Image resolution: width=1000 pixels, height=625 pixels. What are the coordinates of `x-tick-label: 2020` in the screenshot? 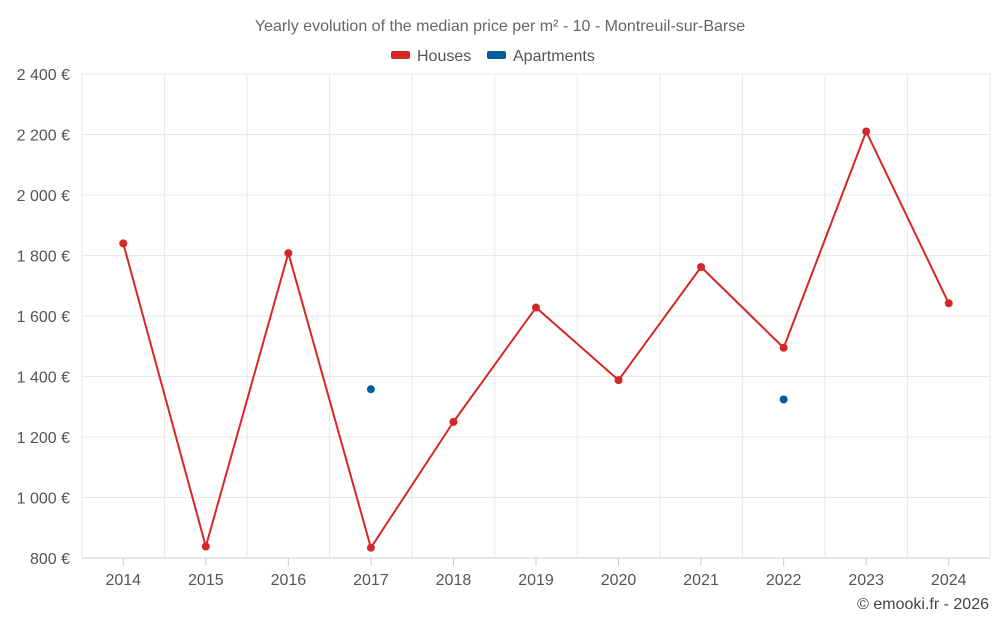 It's located at (619, 580).